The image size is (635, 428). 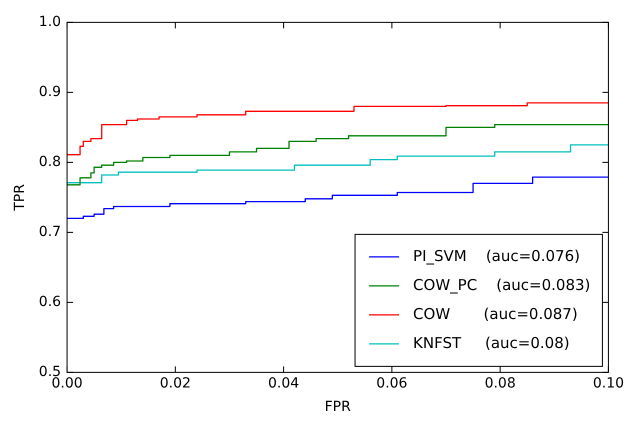 I want to click on legend-label: COW_PC (auc=0.083), so click(x=501, y=285).